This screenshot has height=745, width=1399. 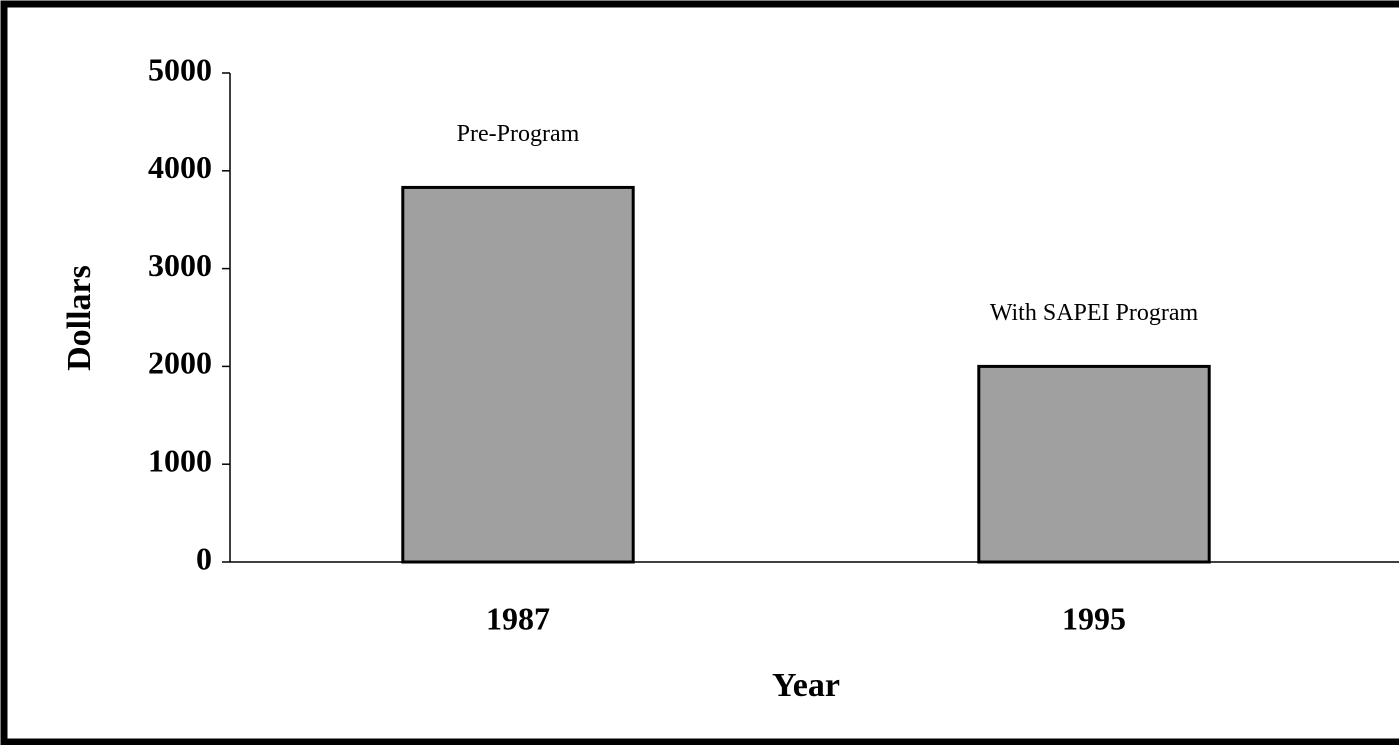 I want to click on x-axis-title: Year, so click(x=806, y=685).